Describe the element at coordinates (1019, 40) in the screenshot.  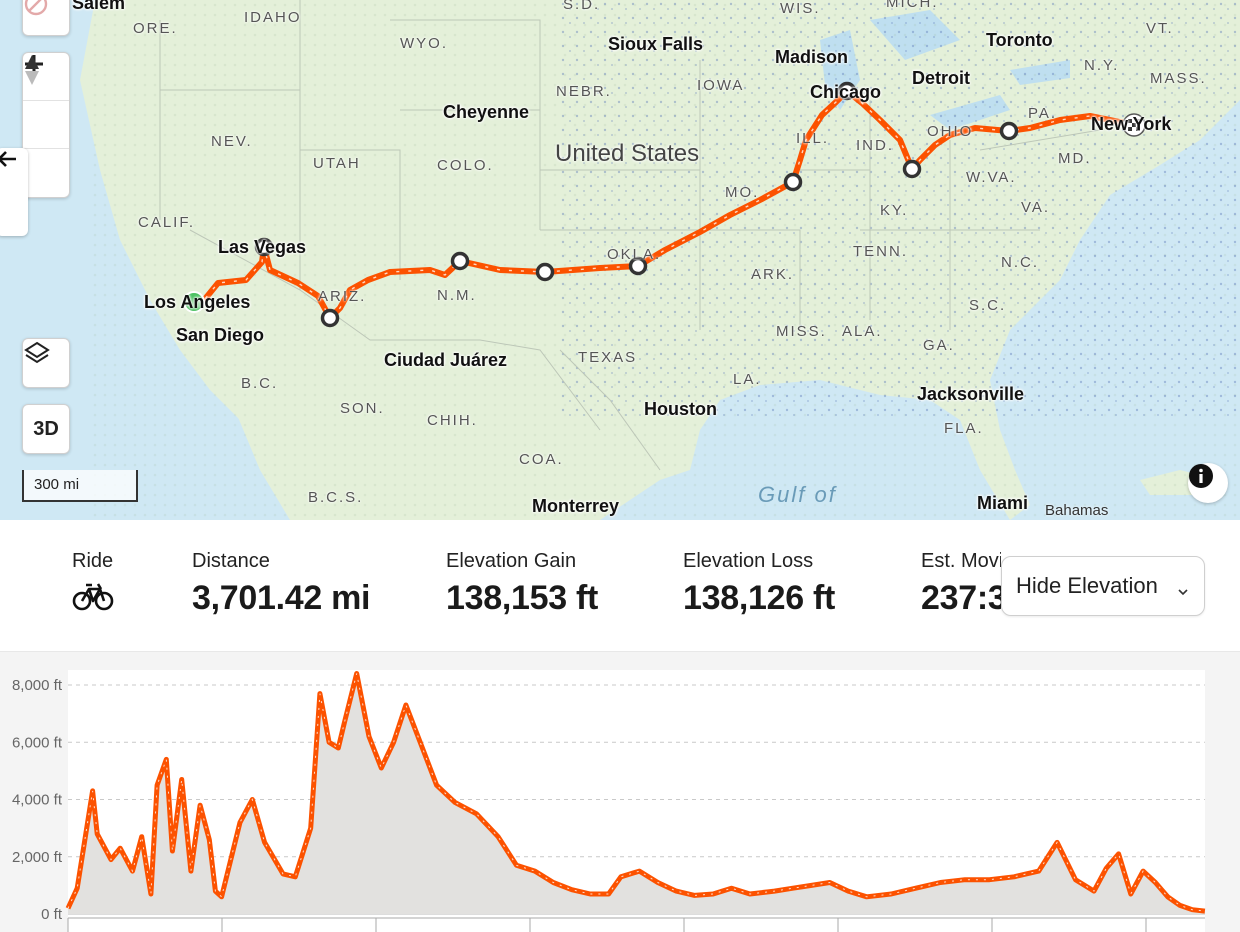
I see `city-label: Toronto` at that location.